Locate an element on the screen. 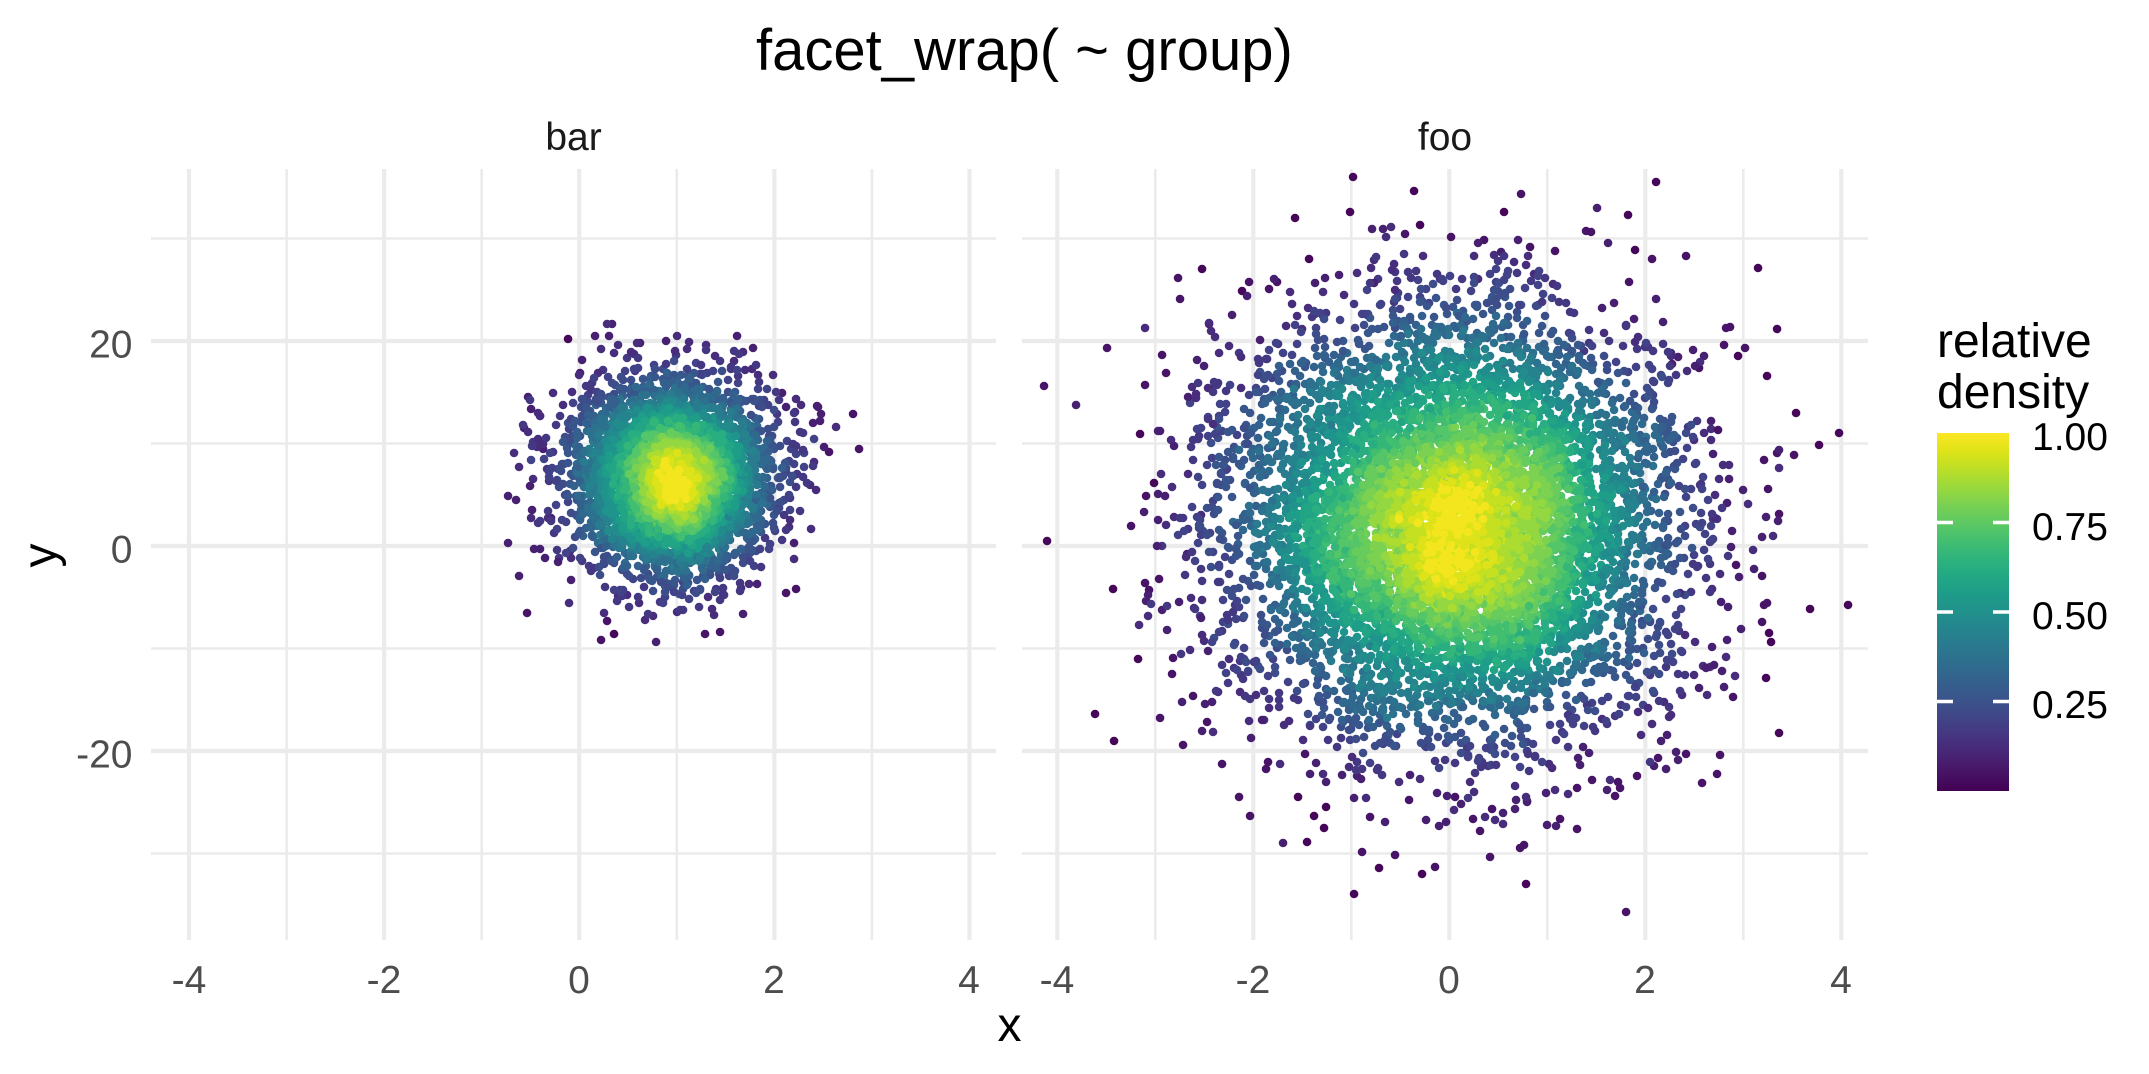 The width and height of the screenshot is (2149, 1074). svg-text: x is located at coordinates (1010, 1025).